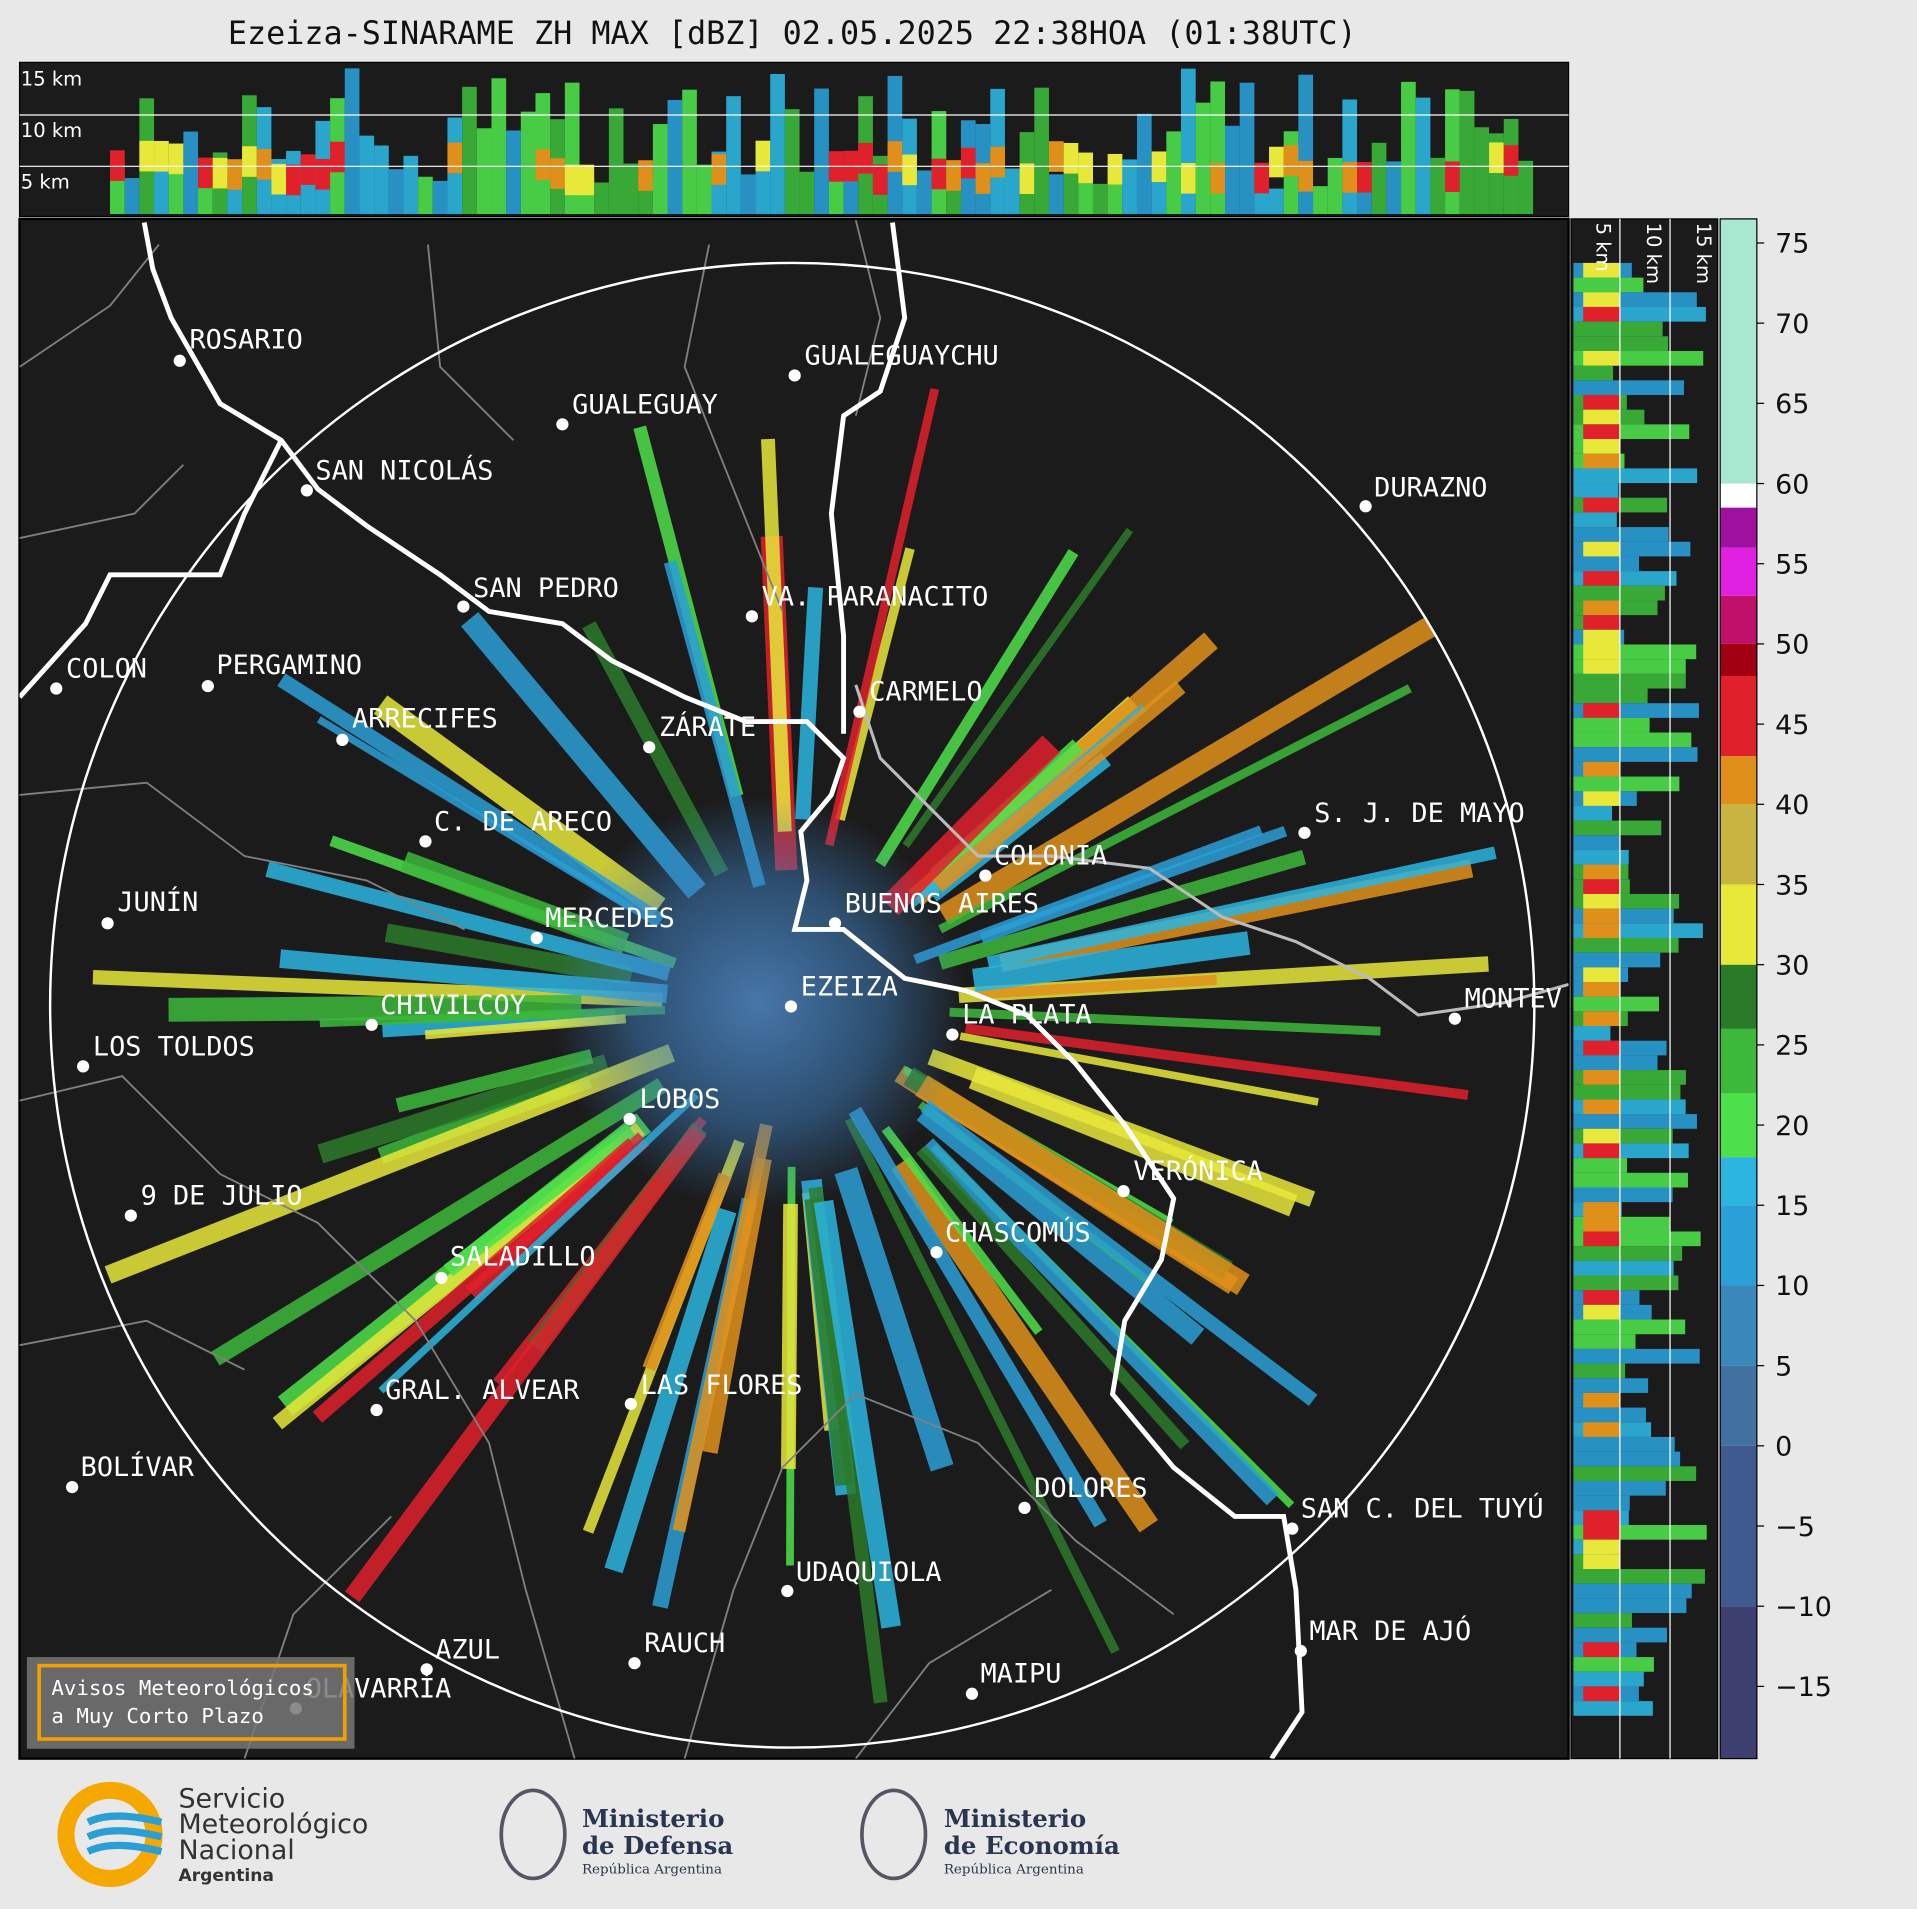 The image size is (1917, 1909). I want to click on logo-text: Ministerio, so click(653, 1818).